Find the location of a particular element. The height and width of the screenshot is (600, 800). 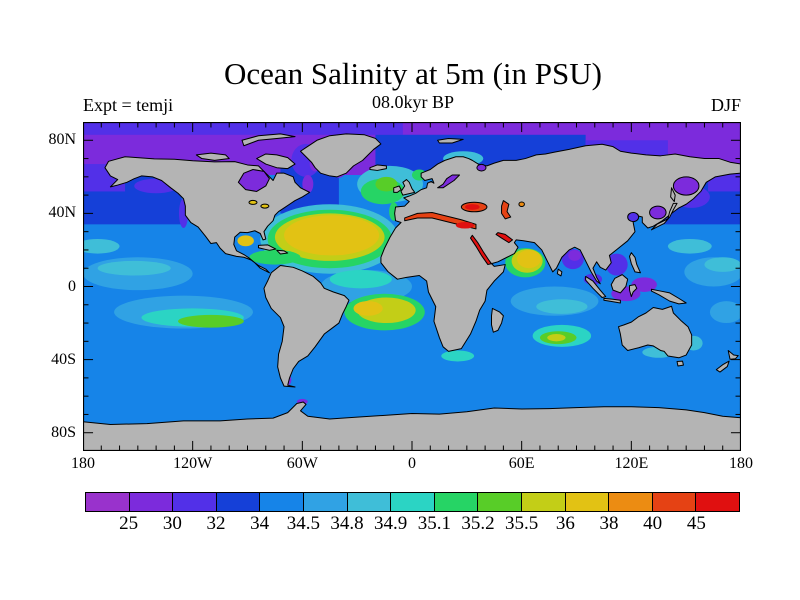

east-mediterranean-red is located at coordinates (465, 225).